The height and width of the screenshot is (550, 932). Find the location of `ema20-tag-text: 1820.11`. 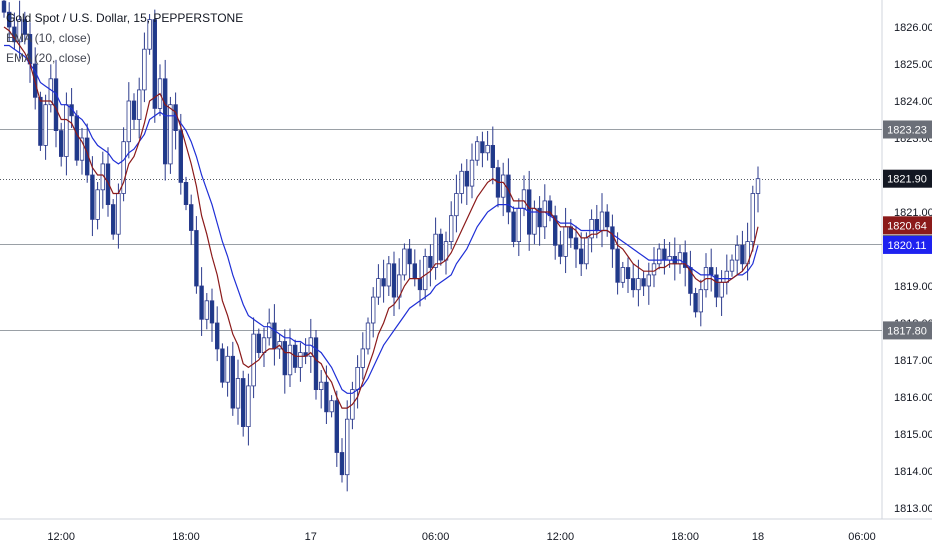

ema20-tag-text: 1820.11 is located at coordinates (907, 246).